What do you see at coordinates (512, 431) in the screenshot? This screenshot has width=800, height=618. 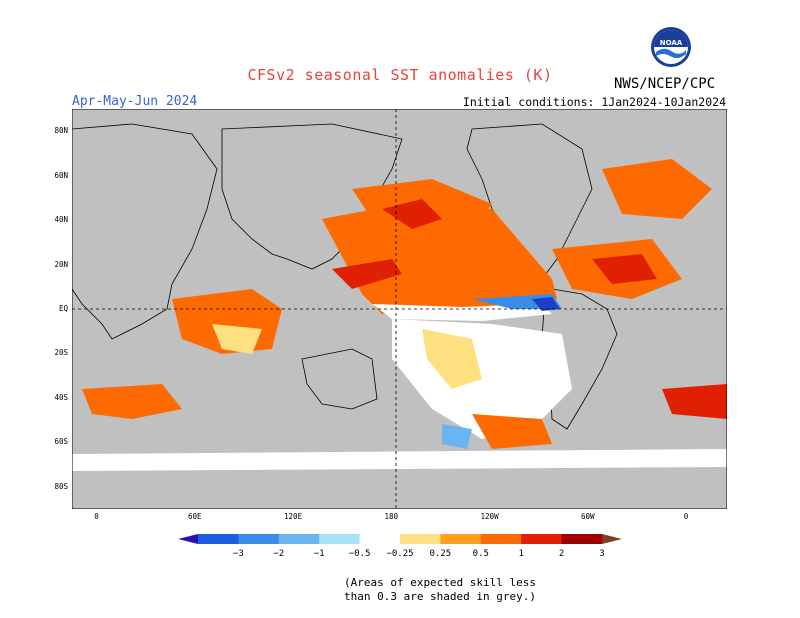 I see `field-warm-southern-ocean` at bounding box center [512, 431].